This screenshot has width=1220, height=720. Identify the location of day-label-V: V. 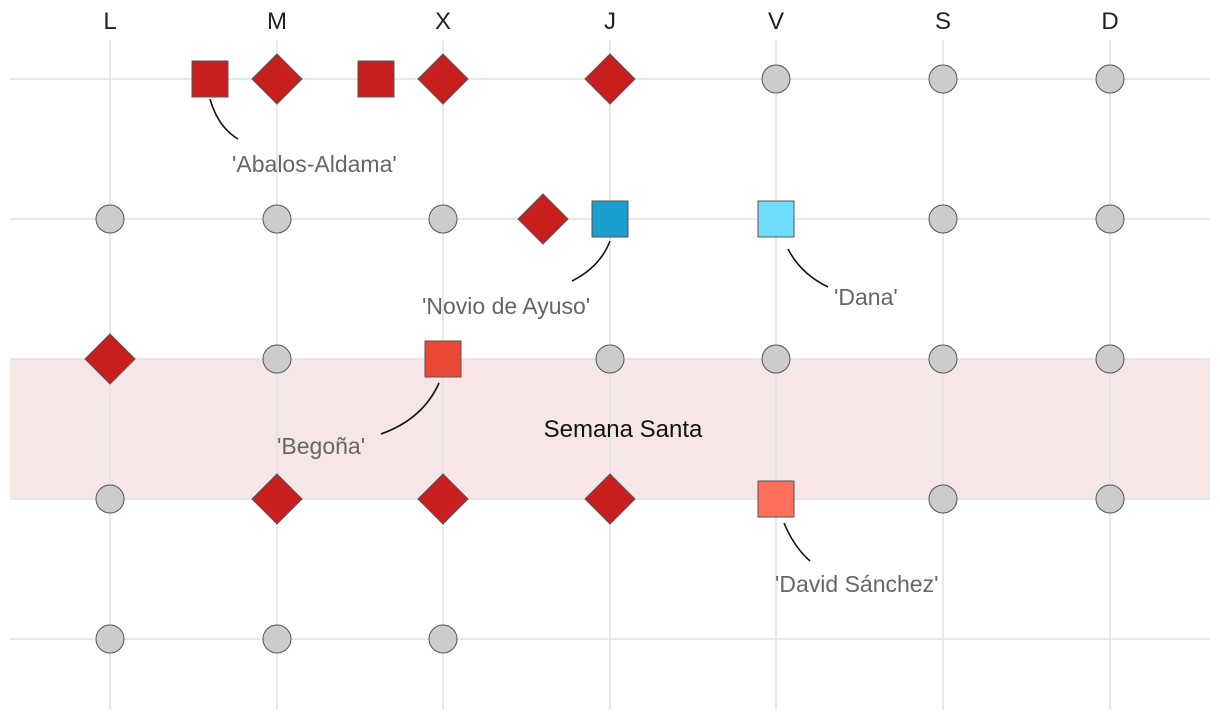
(776, 21).